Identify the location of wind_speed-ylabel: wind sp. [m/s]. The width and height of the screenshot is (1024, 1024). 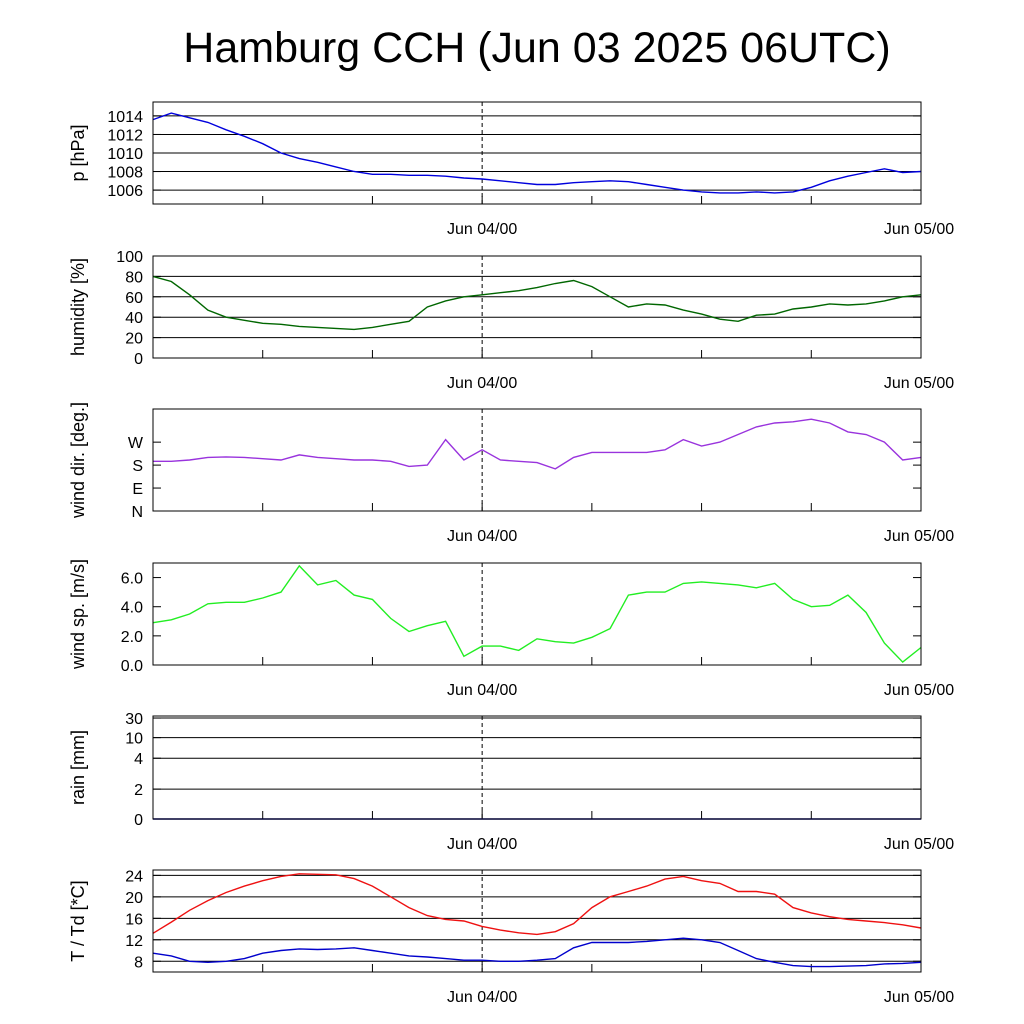
(78, 614).